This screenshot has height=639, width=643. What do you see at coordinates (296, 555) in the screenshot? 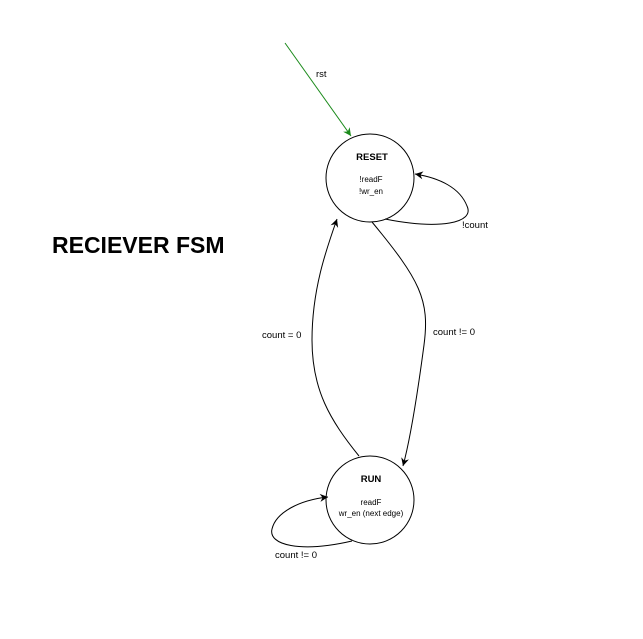
I see `run-self-loop-label: count != 0` at bounding box center [296, 555].